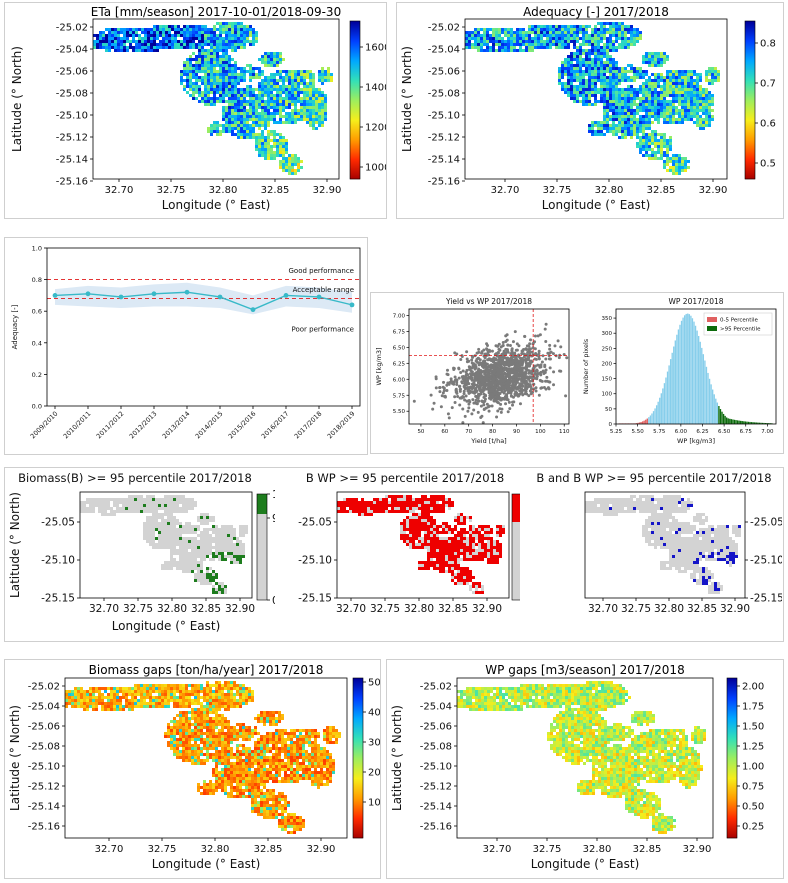 The height and width of the screenshot is (883, 788). What do you see at coordinates (203, 301) in the screenshot?
I see `series-line` at bounding box center [203, 301].